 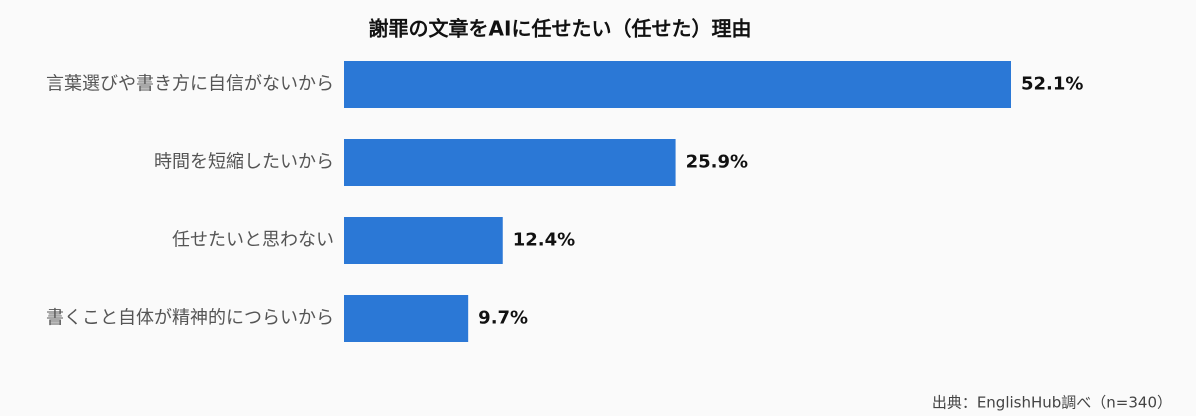 I want to click on category-label: 時間を短縮したいから, so click(x=244, y=162).